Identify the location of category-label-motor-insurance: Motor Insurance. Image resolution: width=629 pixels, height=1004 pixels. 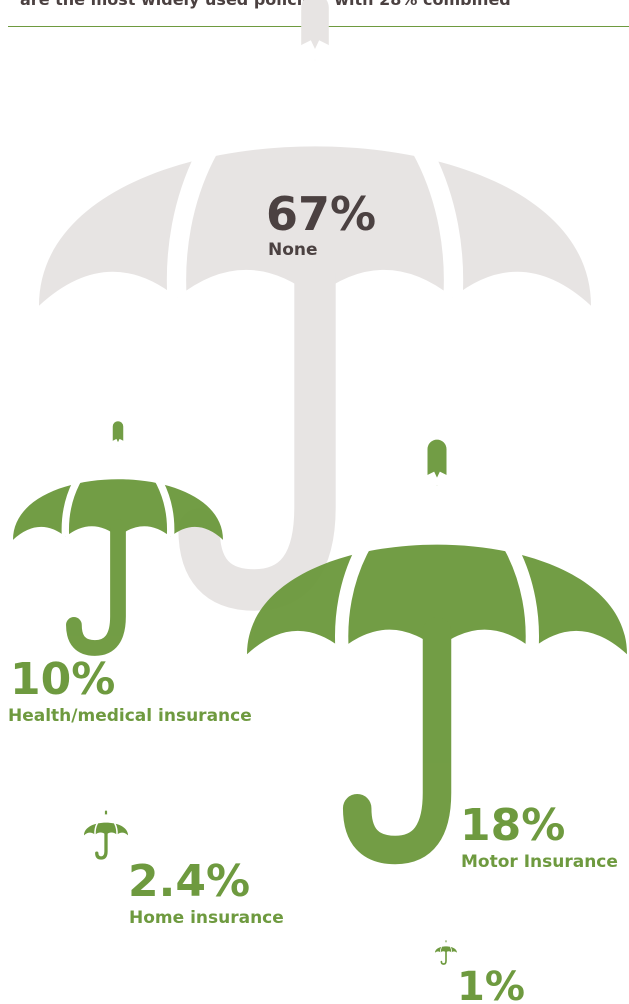
(539, 862).